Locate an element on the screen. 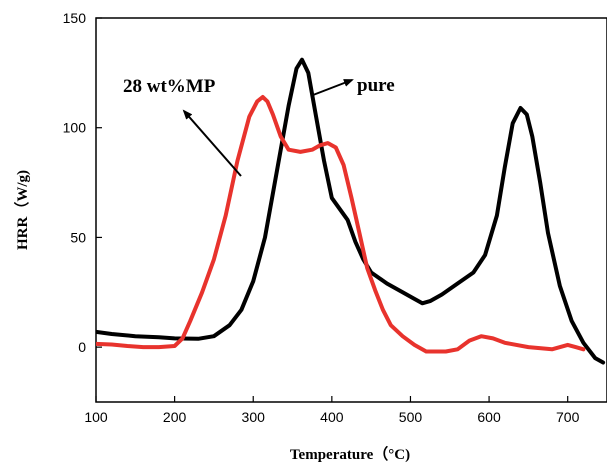 This screenshot has height=464, width=607. annotation-pure: pure is located at coordinates (376, 85).